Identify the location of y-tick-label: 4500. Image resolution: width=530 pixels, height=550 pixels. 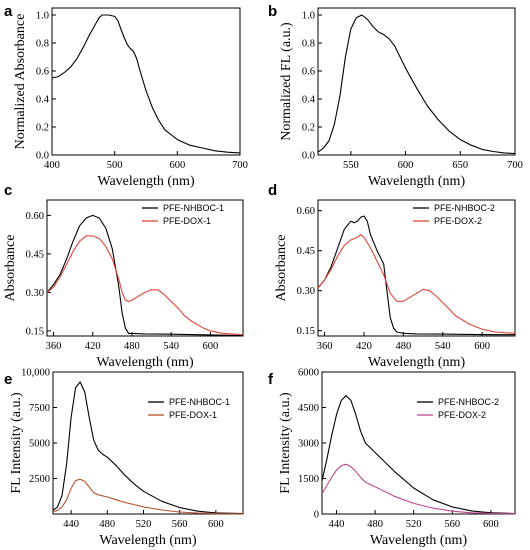
(308, 408).